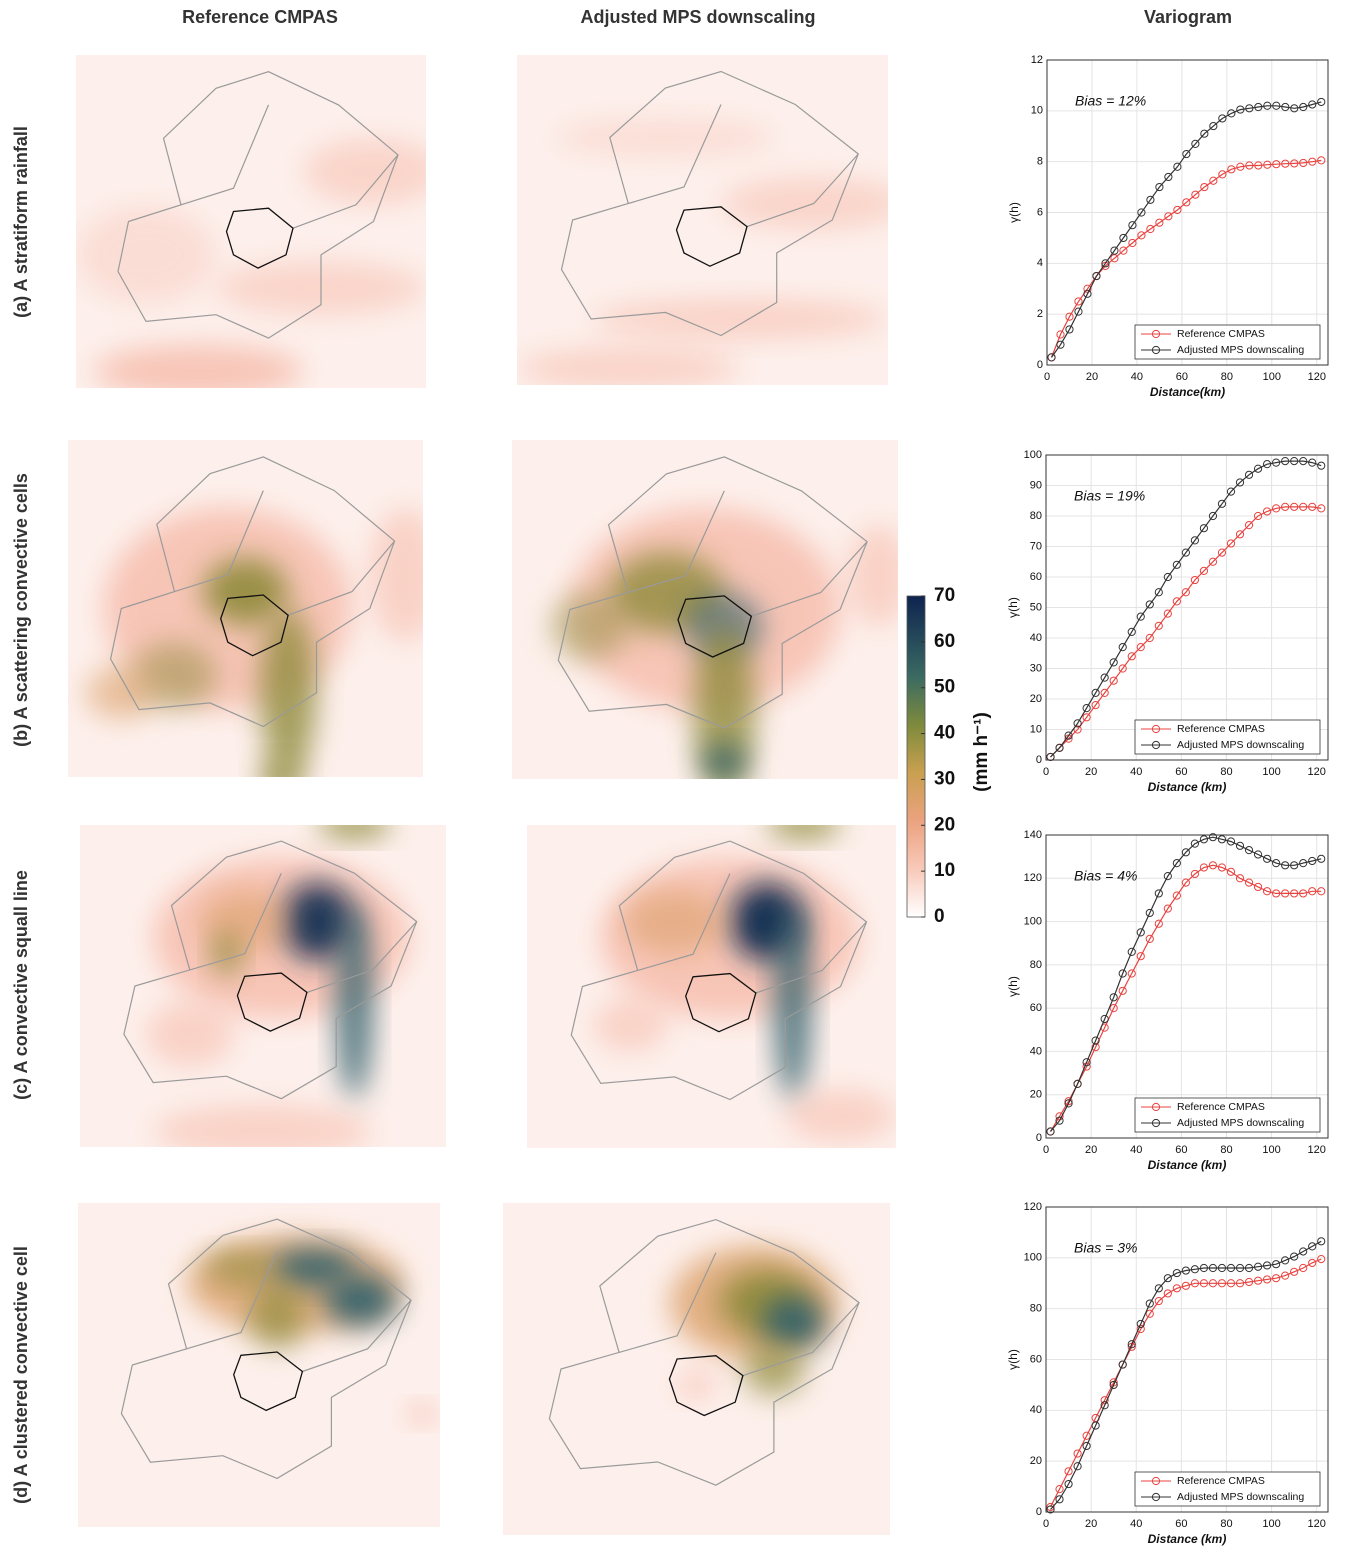  I want to click on y-tick-label: 8, so click(1040, 162).